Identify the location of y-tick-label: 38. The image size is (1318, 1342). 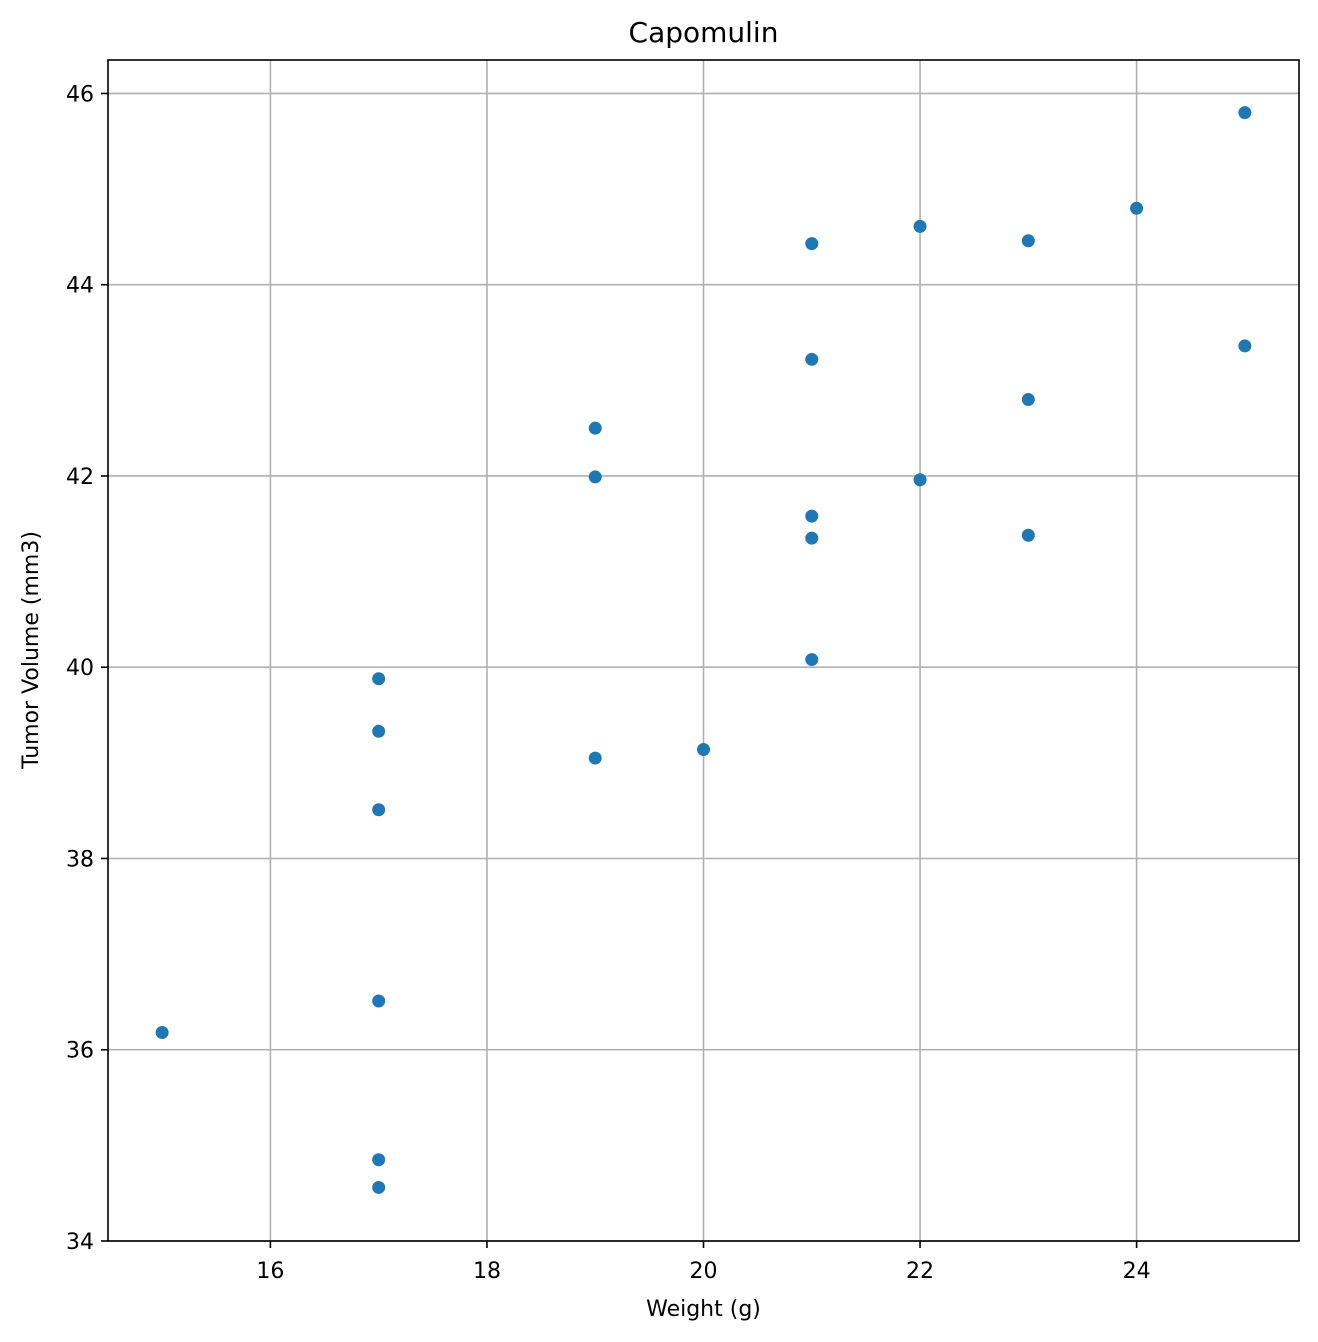
(80, 859).